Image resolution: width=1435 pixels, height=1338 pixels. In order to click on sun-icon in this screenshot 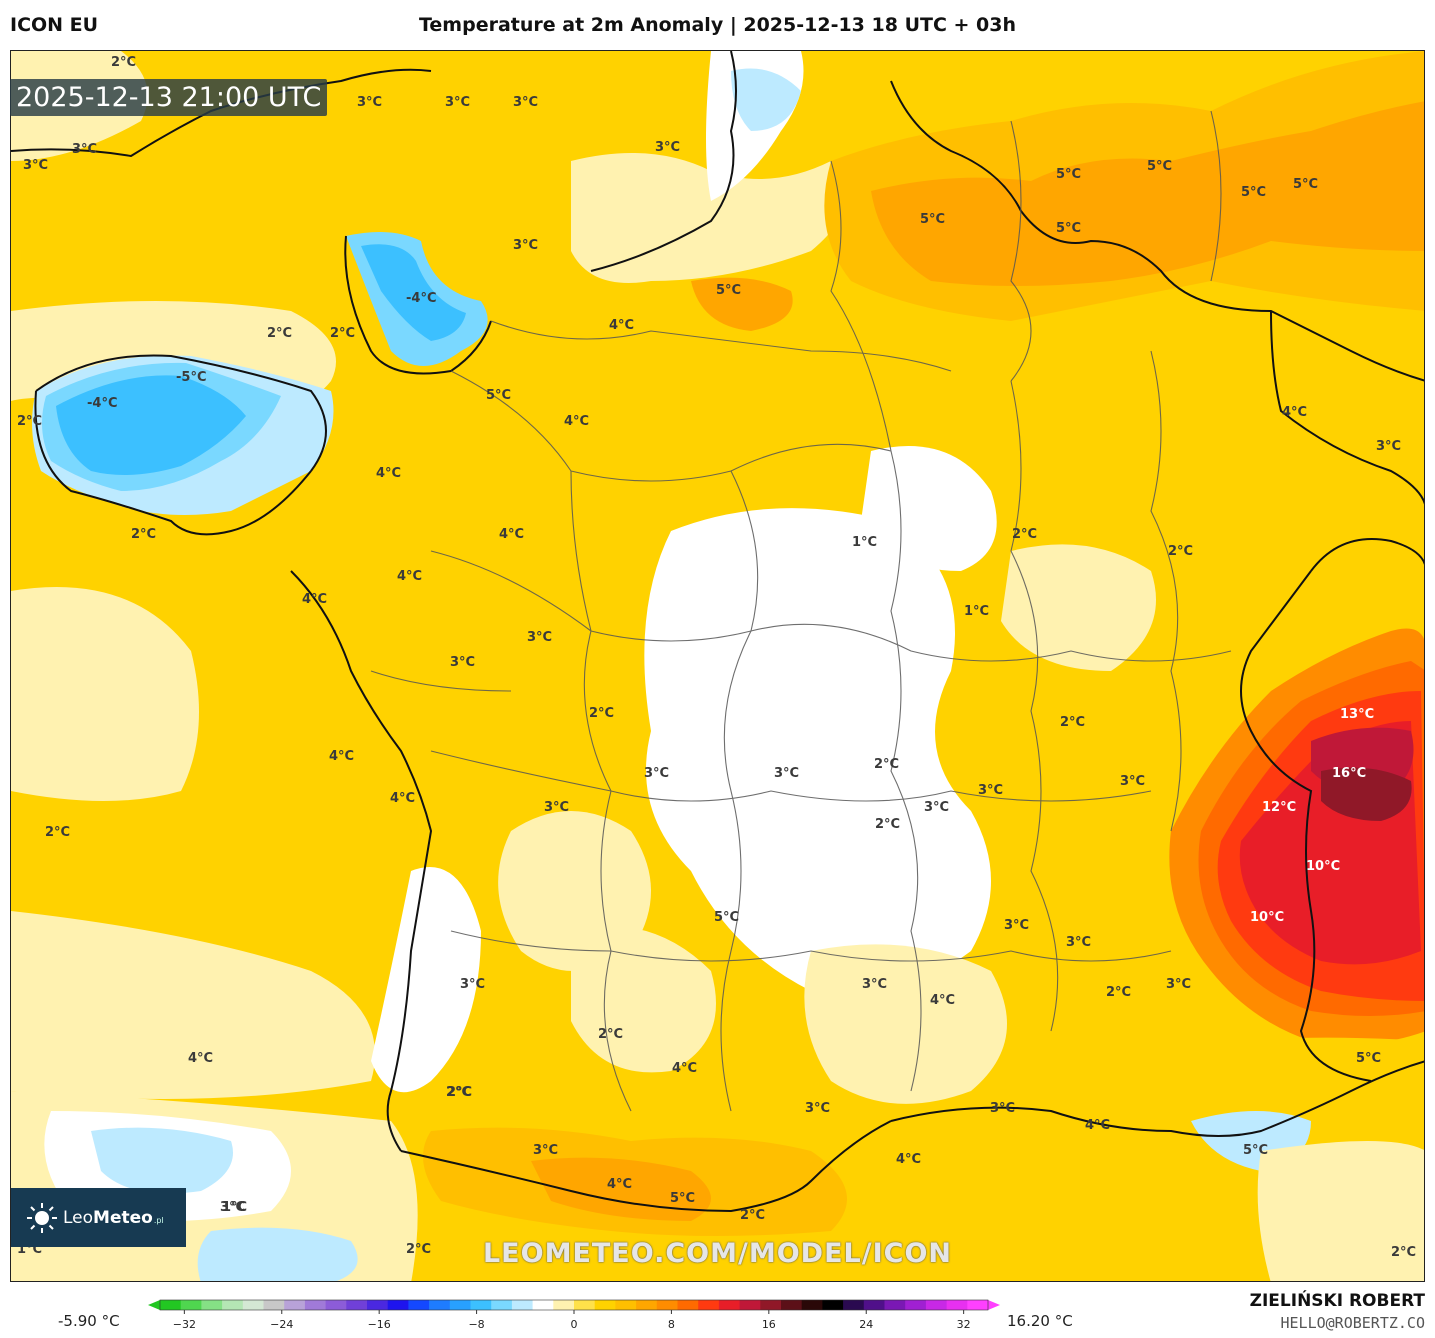, I will do `click(42, 1217)`.